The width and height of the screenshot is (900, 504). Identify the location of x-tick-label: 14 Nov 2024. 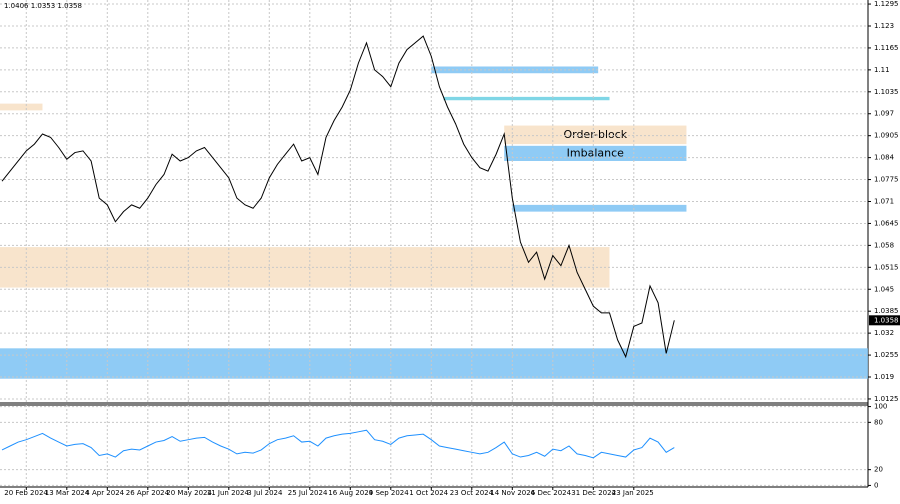
(512, 493).